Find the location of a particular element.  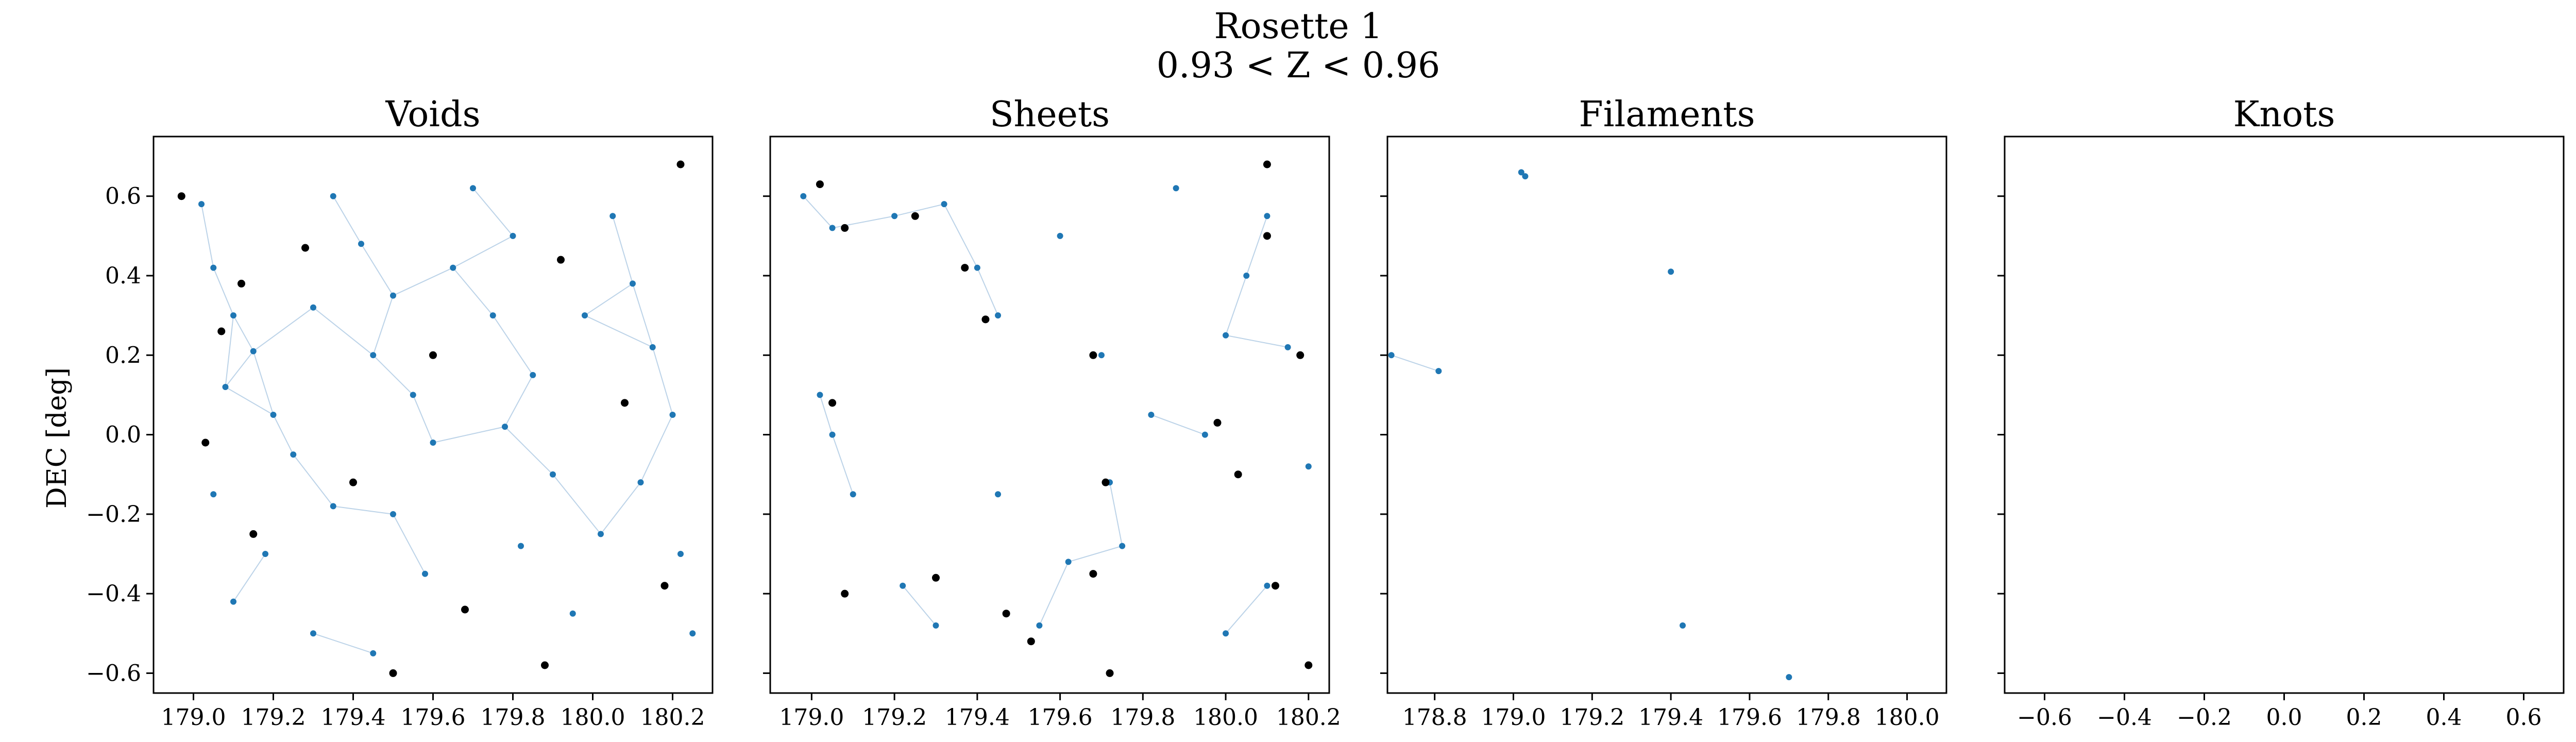

x-tick-label: 179.6 is located at coordinates (433, 717).